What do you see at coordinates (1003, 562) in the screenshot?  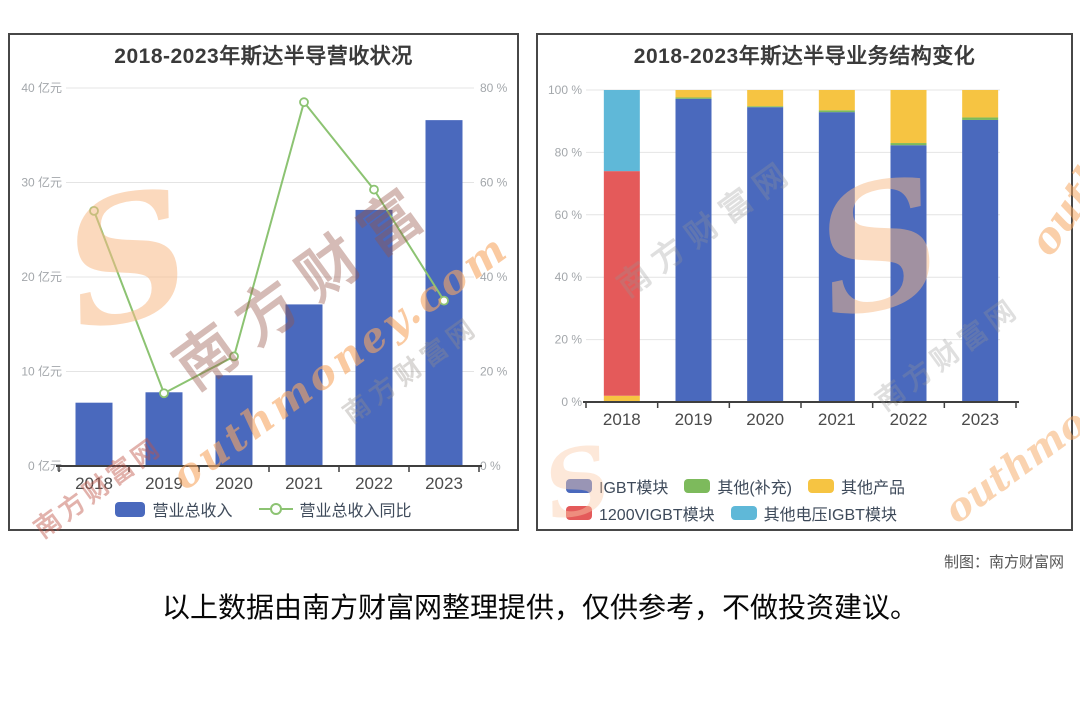 I see `credit-text: 制图：南方财富网` at bounding box center [1003, 562].